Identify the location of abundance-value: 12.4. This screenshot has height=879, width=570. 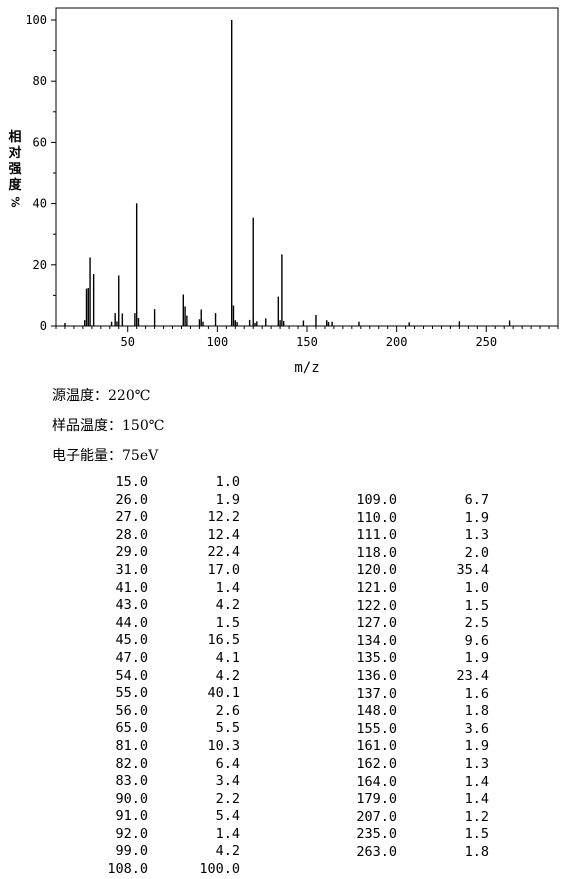
(223, 534).